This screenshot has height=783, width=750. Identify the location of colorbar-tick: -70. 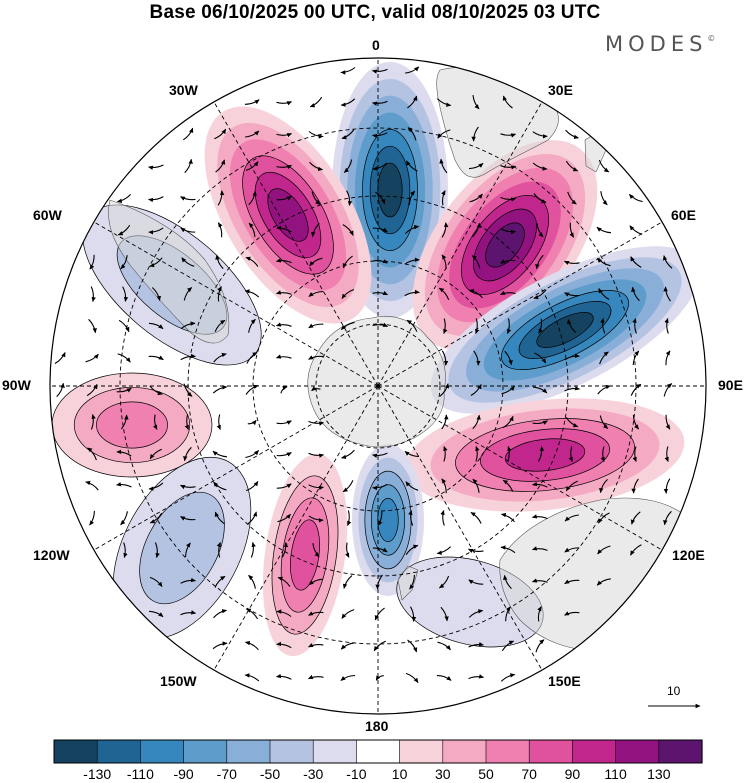
(226, 774).